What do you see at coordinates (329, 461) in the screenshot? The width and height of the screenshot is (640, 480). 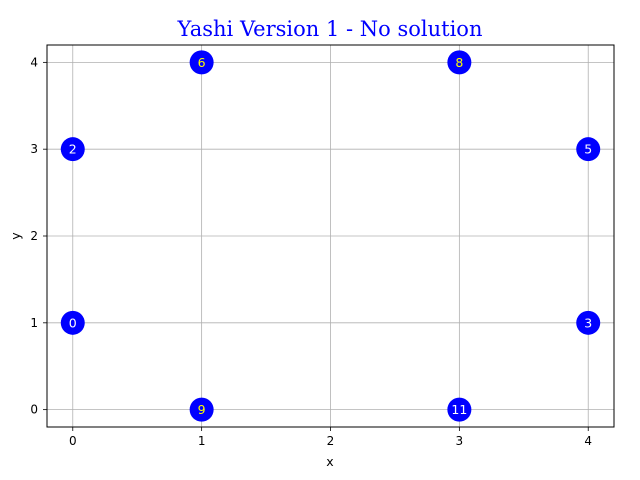 I see `x-axis-label: x` at bounding box center [329, 461].